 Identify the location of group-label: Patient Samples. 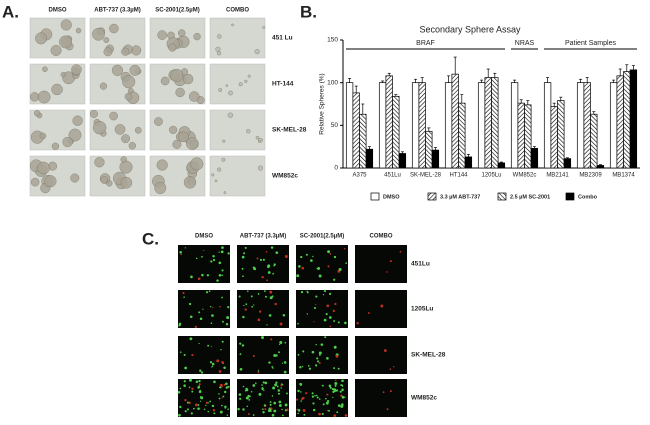
(590, 43).